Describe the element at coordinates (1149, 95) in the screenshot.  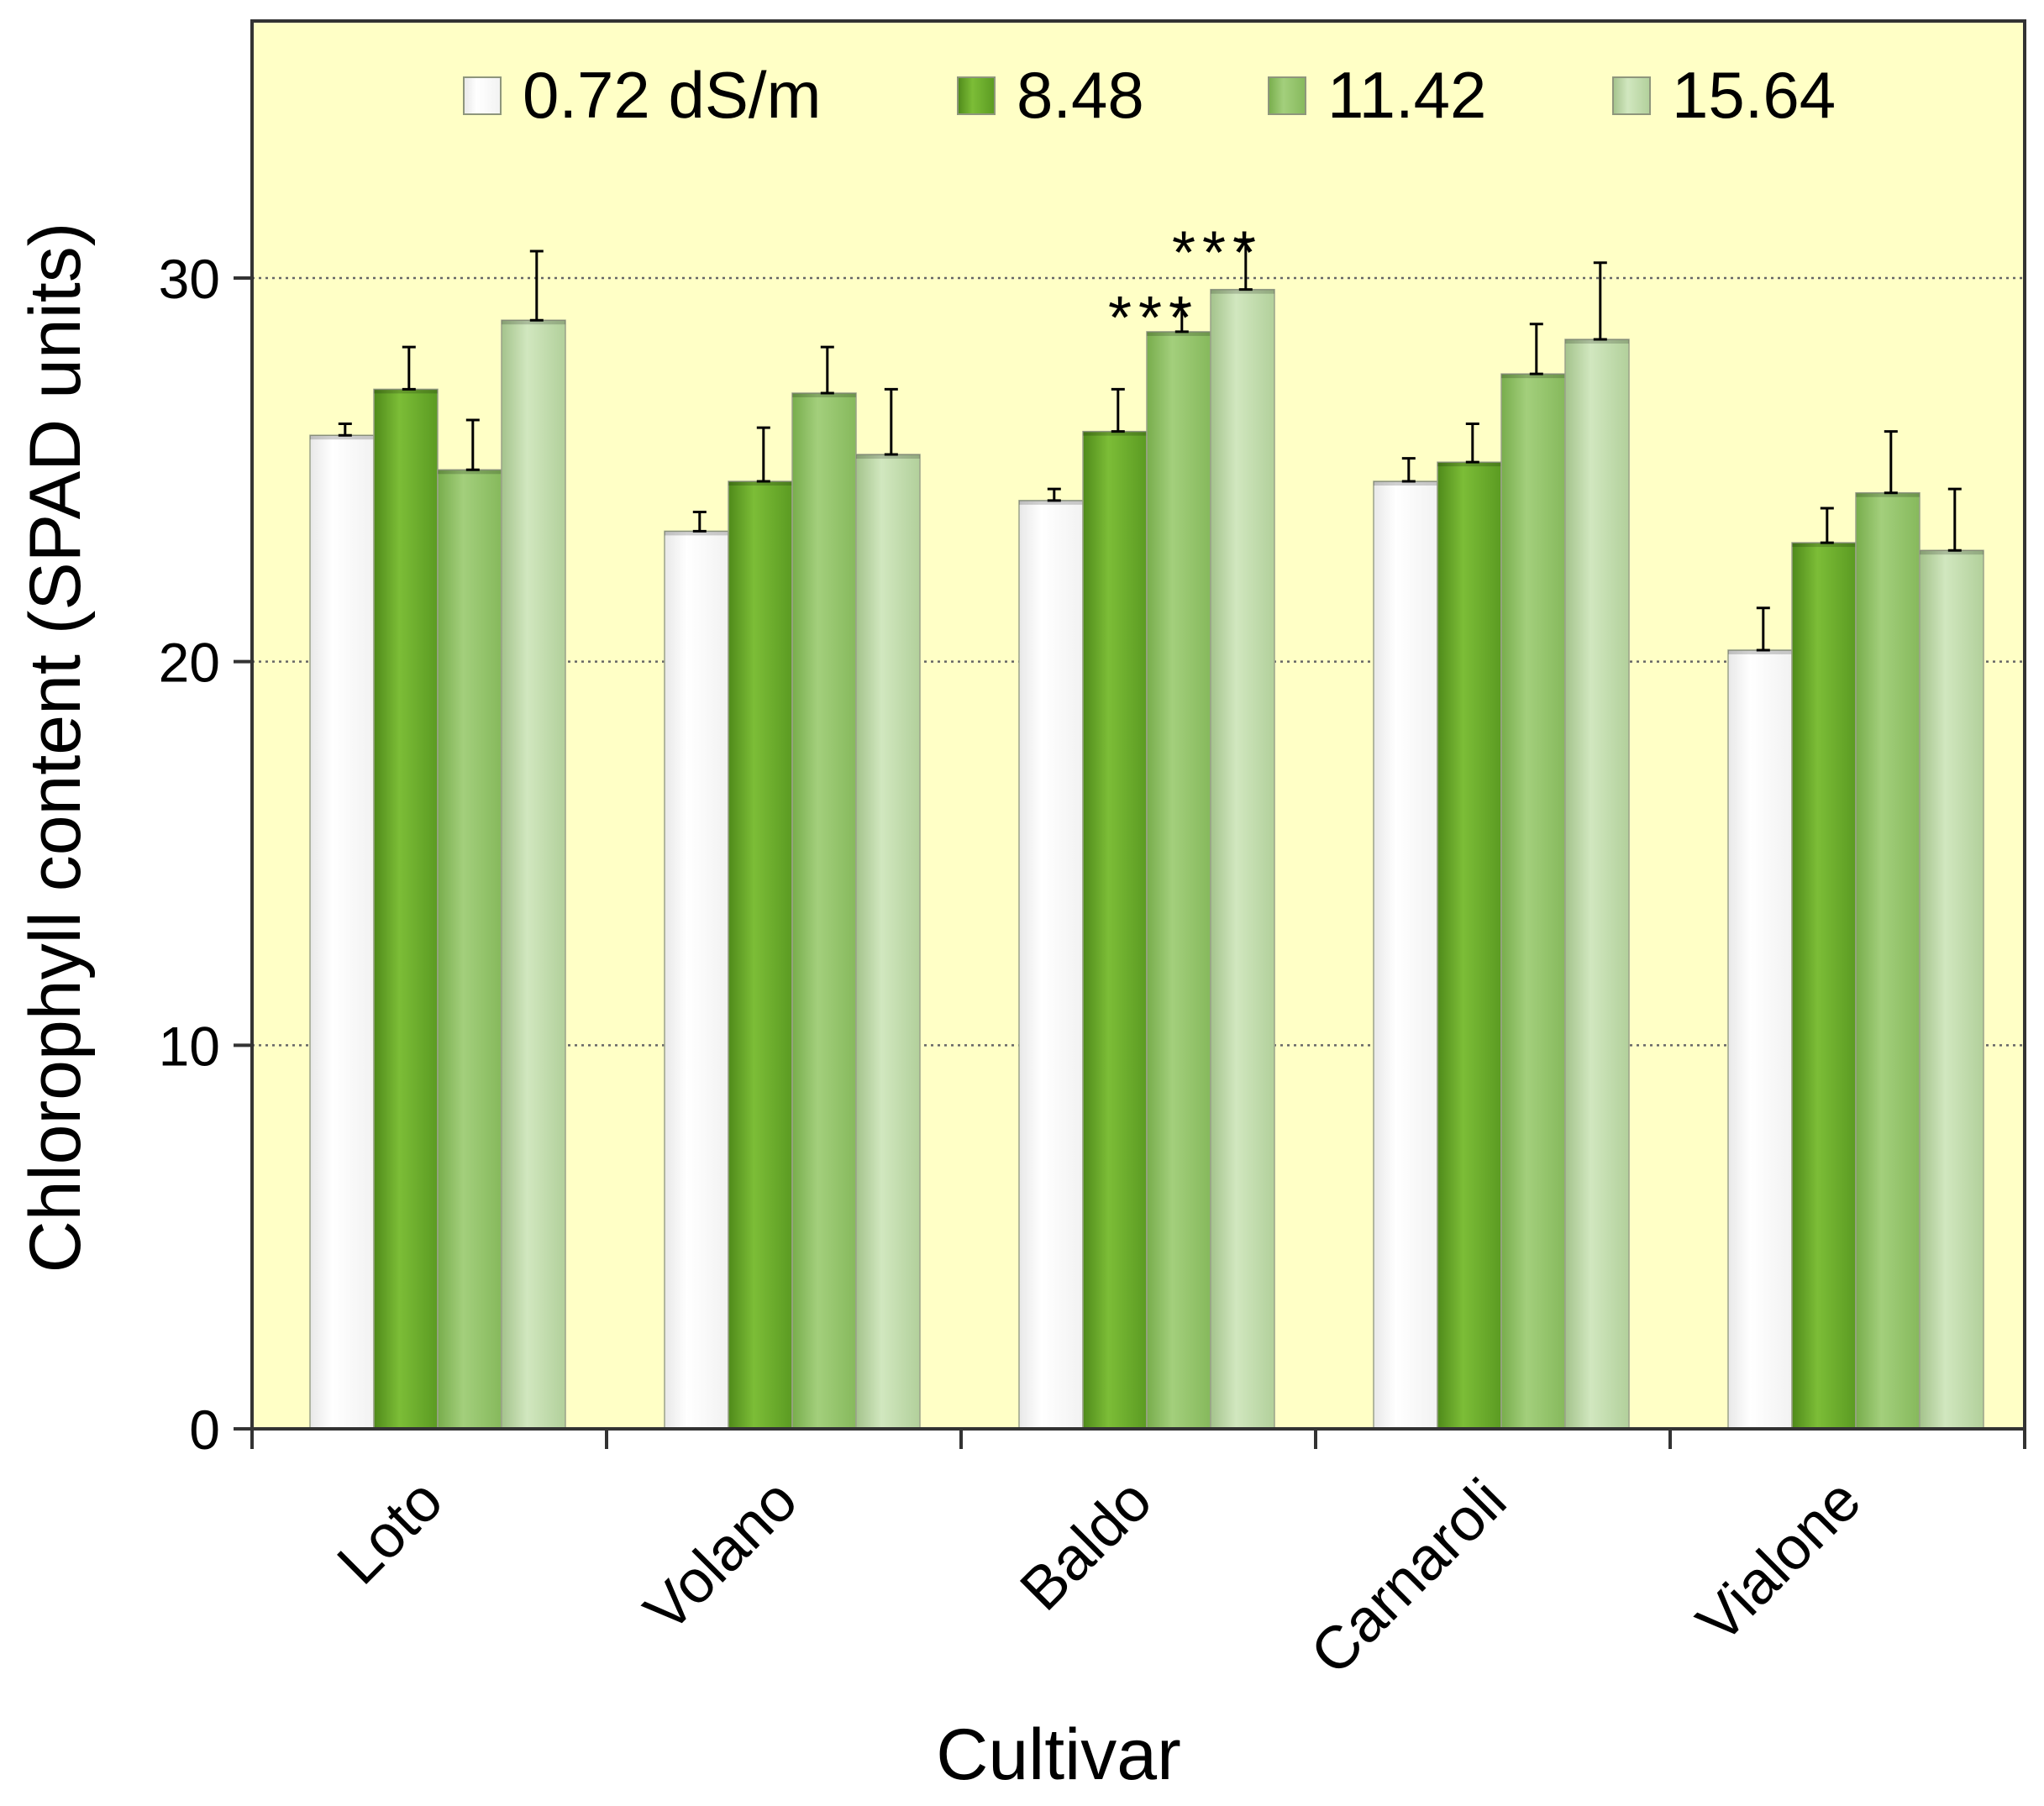
I see `legend: 0.72 dS/m 8.48 11.42 15.64` at that location.